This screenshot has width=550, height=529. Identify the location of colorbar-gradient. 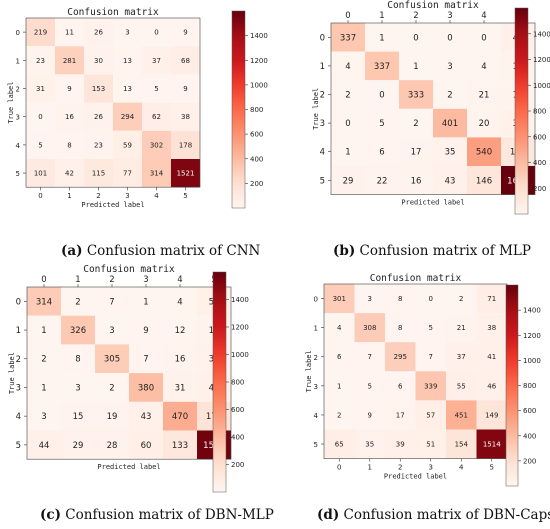
(238, 109).